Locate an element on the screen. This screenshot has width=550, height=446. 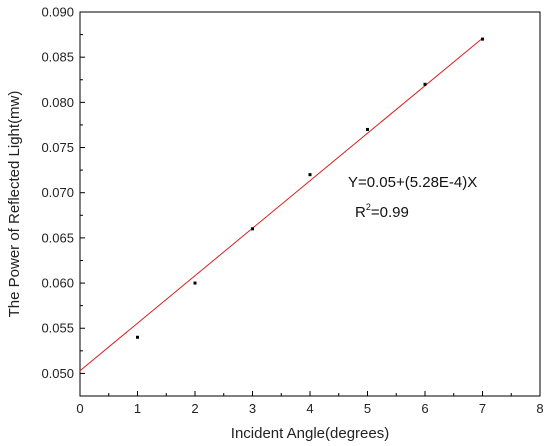
x-tick-label: 6 is located at coordinates (424, 408).